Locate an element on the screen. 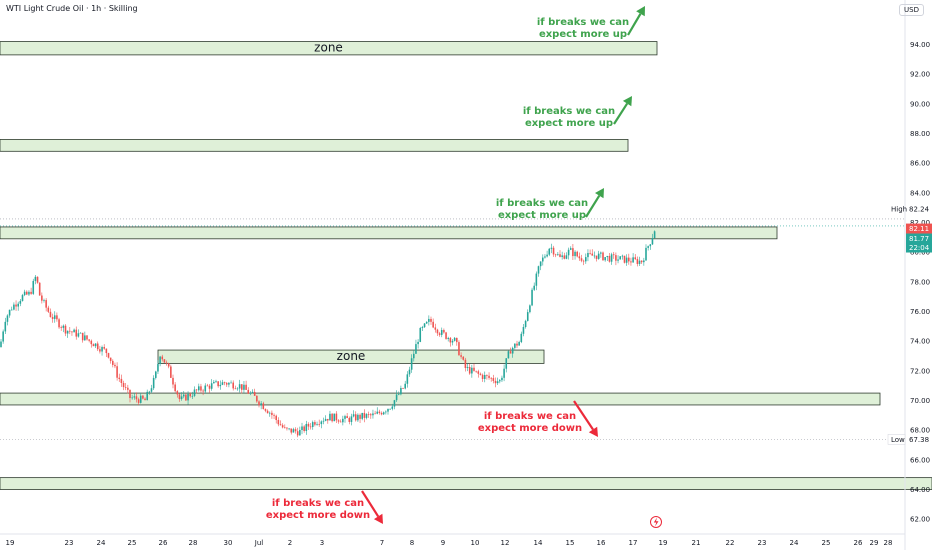 This screenshot has width=932, height=550. y-tick-label: 86.00 is located at coordinates (920, 164).